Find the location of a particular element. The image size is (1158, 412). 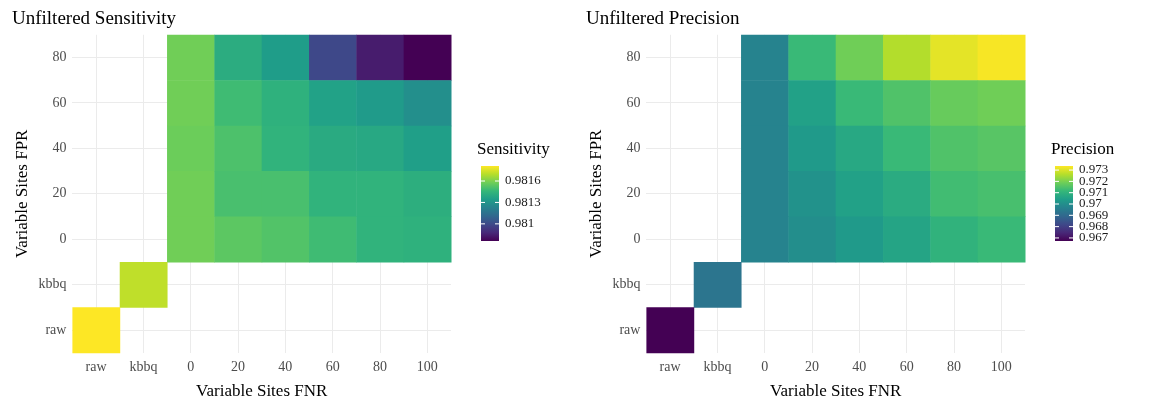

color-bar-label: 0.981 is located at coordinates (520, 223).